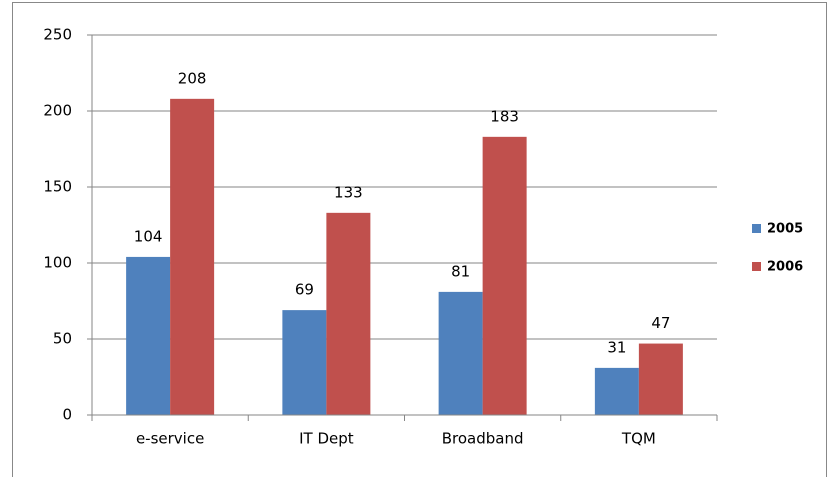  Describe the element at coordinates (57, 111) in the screenshot. I see `y-tick-label: 200` at that location.